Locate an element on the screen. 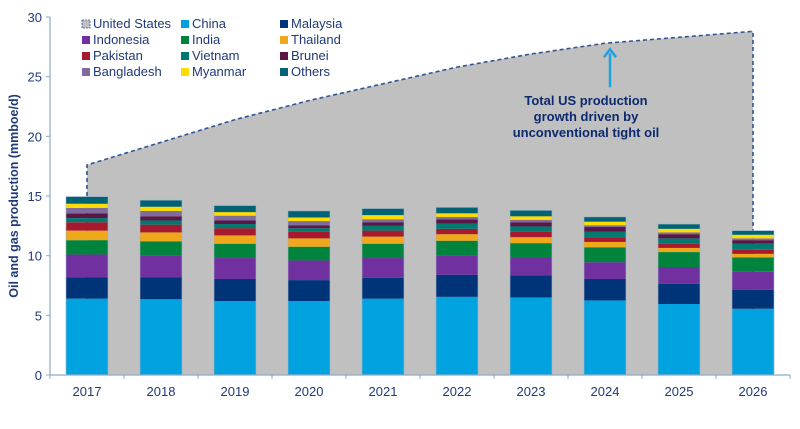 This screenshot has height=429, width=800. y-tick-label: 20 is located at coordinates (35, 136).